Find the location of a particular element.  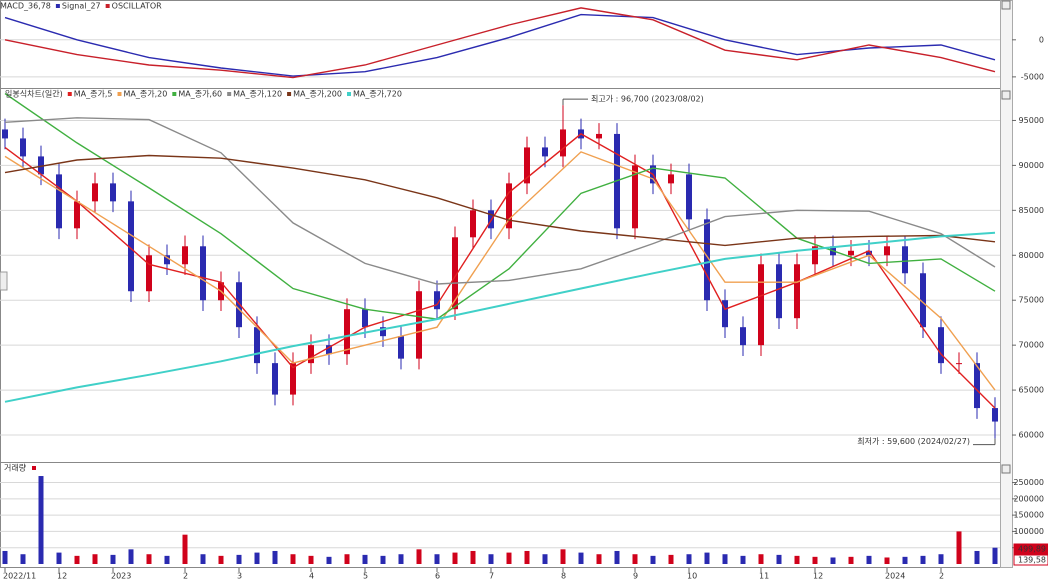

y-tick-label: 0 is located at coordinates (1041, 39).